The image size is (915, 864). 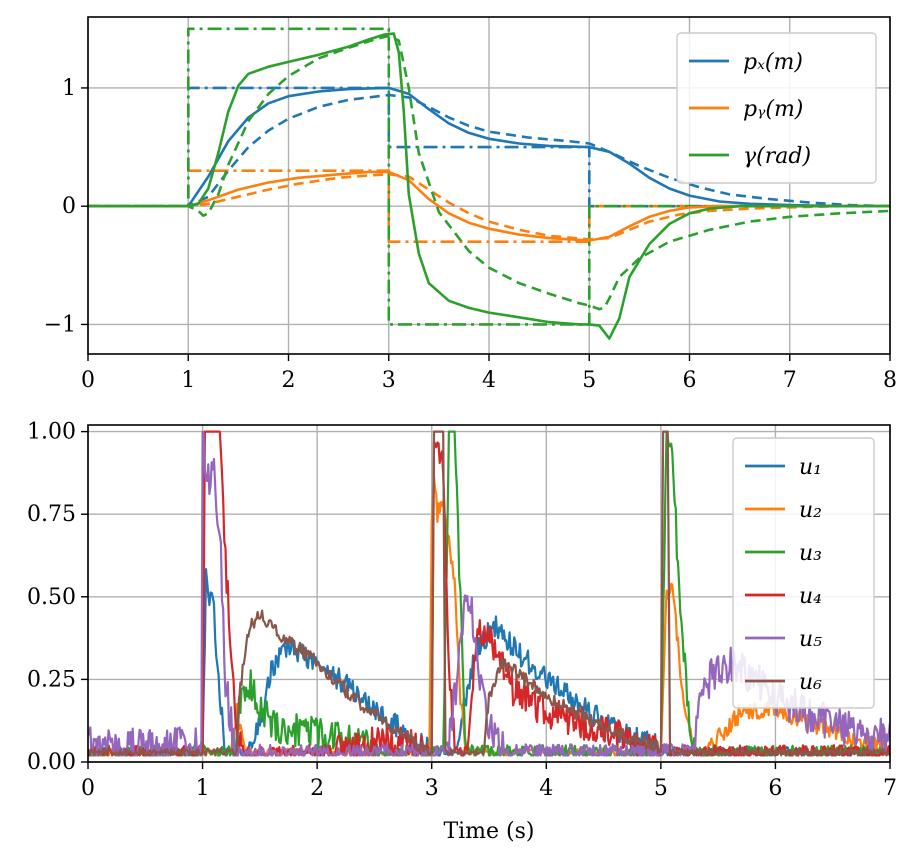 I want to click on series-py-model, so click(x=489, y=207).